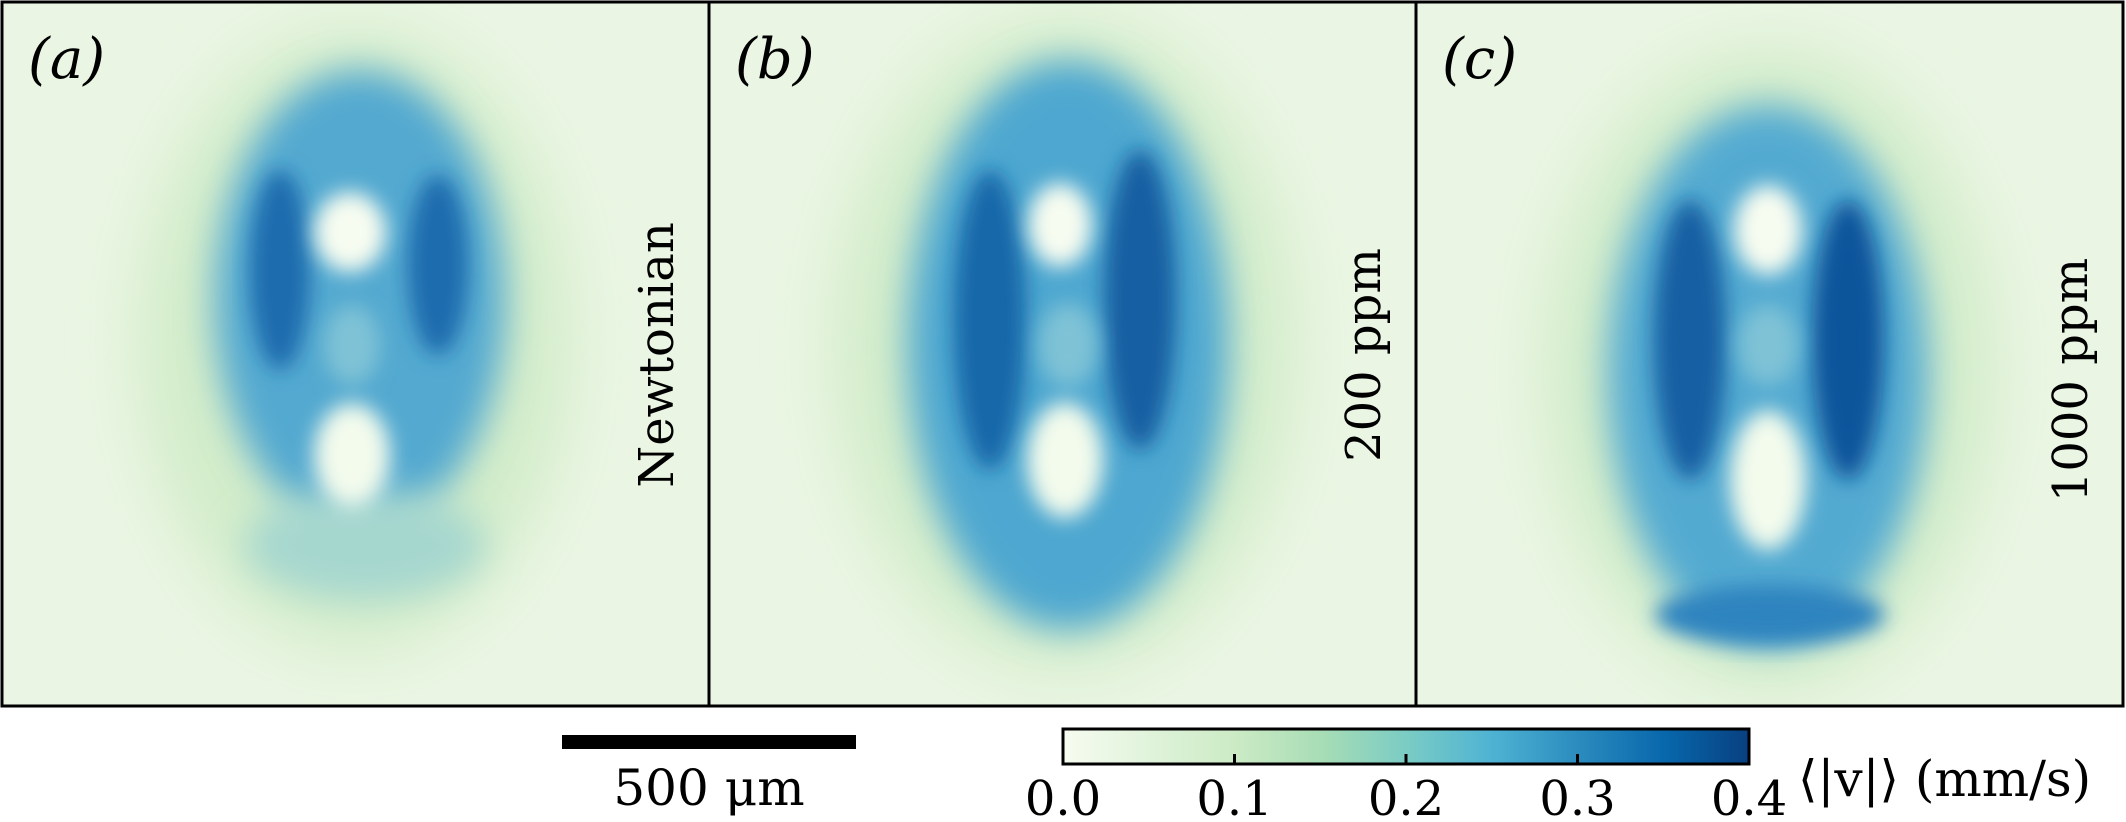  I want to click on condition-label-b: 200 ppm, so click(1364, 355).